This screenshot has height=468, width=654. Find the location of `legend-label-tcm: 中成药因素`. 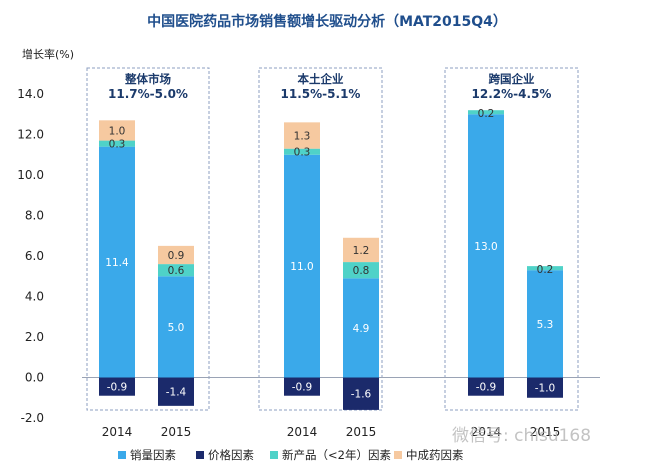

legend-label-tcm: 中成药因素 is located at coordinates (435, 455).